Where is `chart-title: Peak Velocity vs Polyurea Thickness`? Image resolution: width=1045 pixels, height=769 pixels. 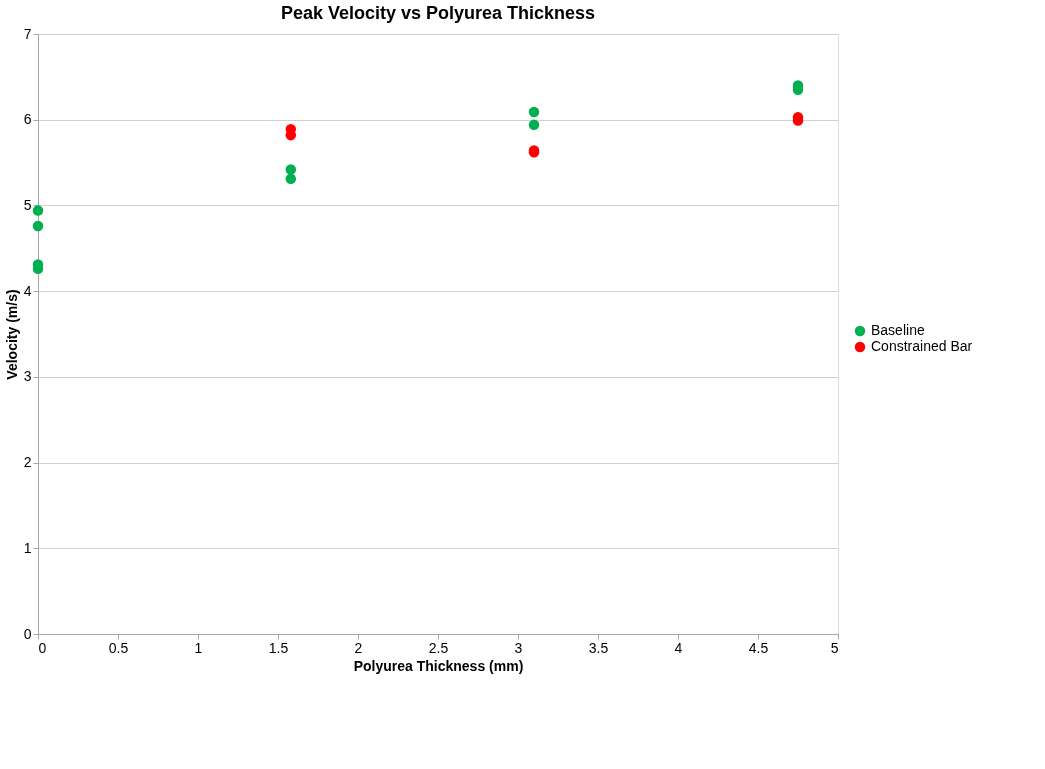 chart-title: Peak Velocity vs Polyurea Thickness is located at coordinates (438, 13).